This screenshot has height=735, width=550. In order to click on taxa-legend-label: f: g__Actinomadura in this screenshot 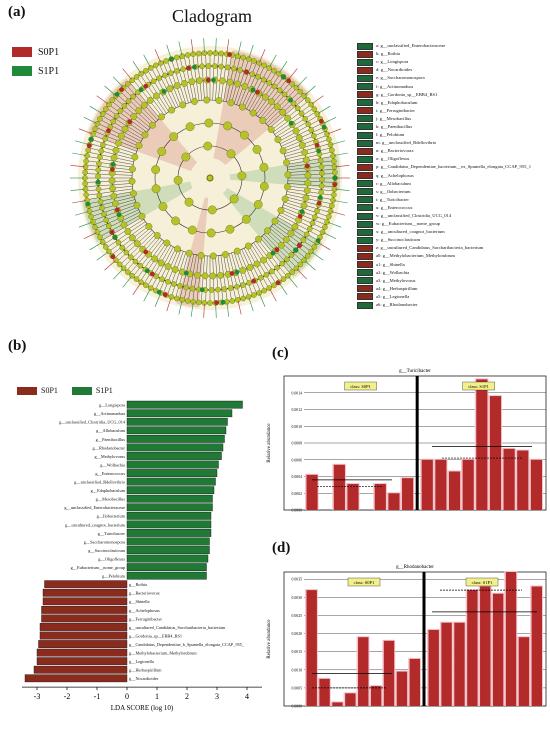, I will do `click(395, 86)`.